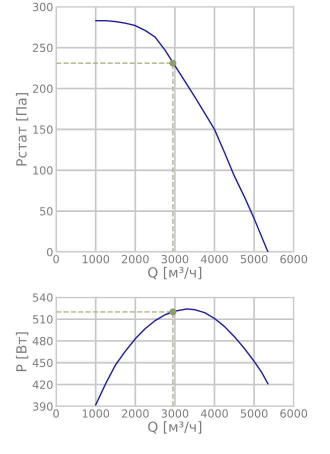 The image size is (330, 454). What do you see at coordinates (49, 252) in the screenshot?
I see `y-tick-label: 0` at bounding box center [49, 252].